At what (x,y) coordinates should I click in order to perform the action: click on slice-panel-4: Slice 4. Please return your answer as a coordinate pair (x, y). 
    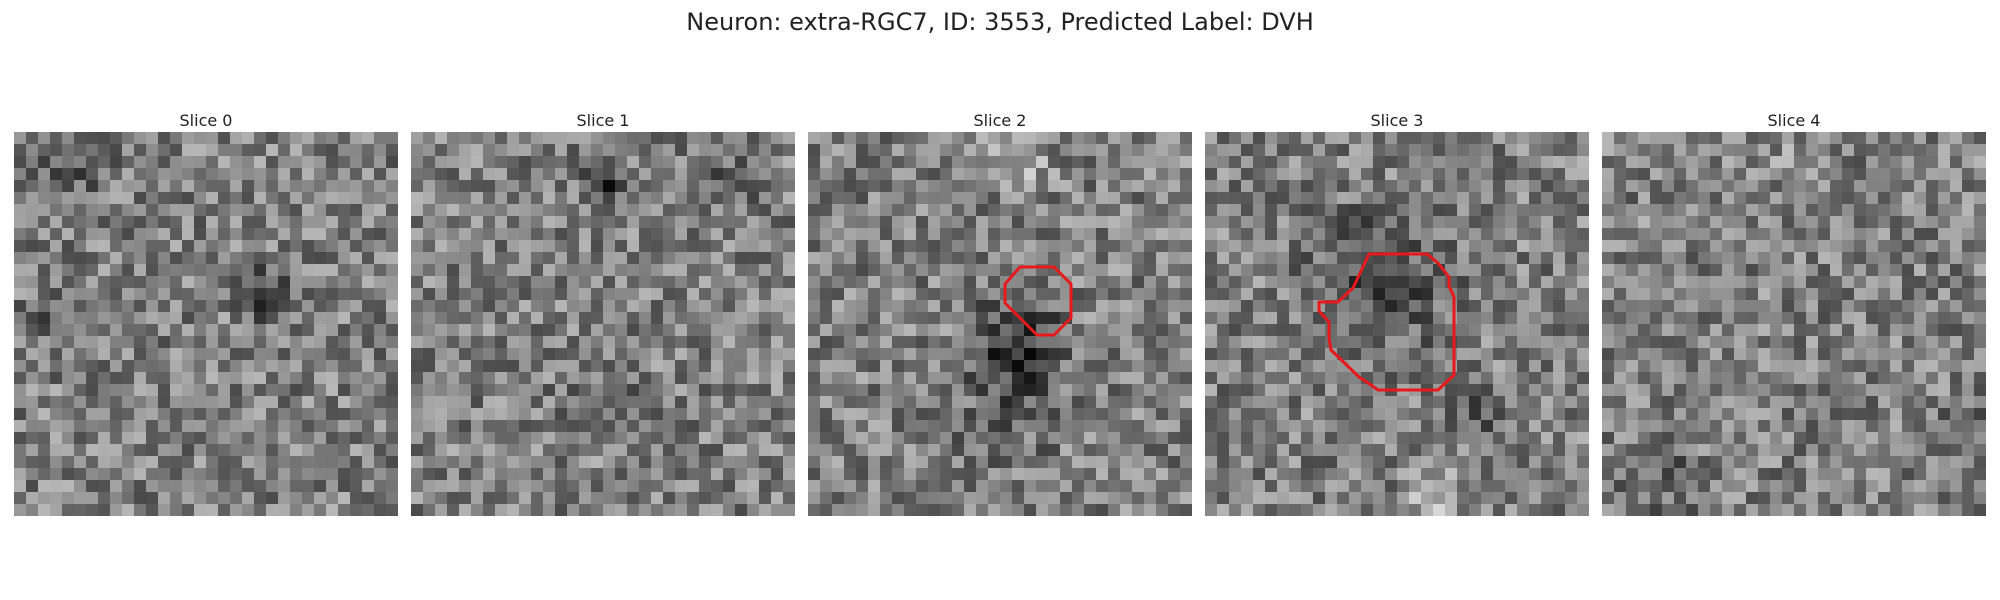
    Looking at the image, I should click on (1794, 313).